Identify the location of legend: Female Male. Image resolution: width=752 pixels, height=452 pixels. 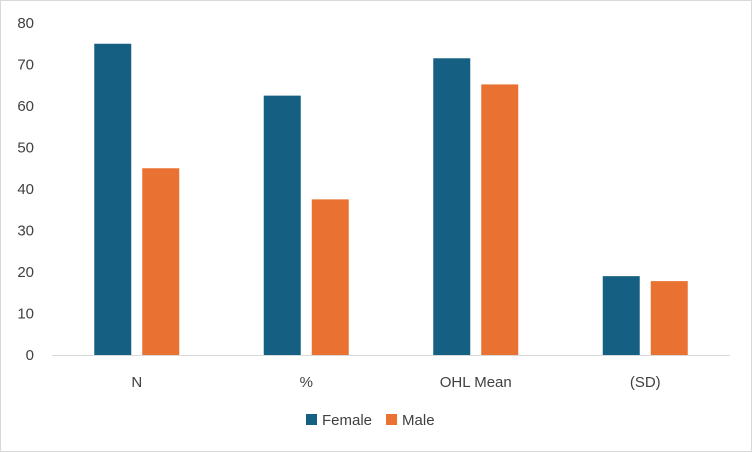
(370, 420).